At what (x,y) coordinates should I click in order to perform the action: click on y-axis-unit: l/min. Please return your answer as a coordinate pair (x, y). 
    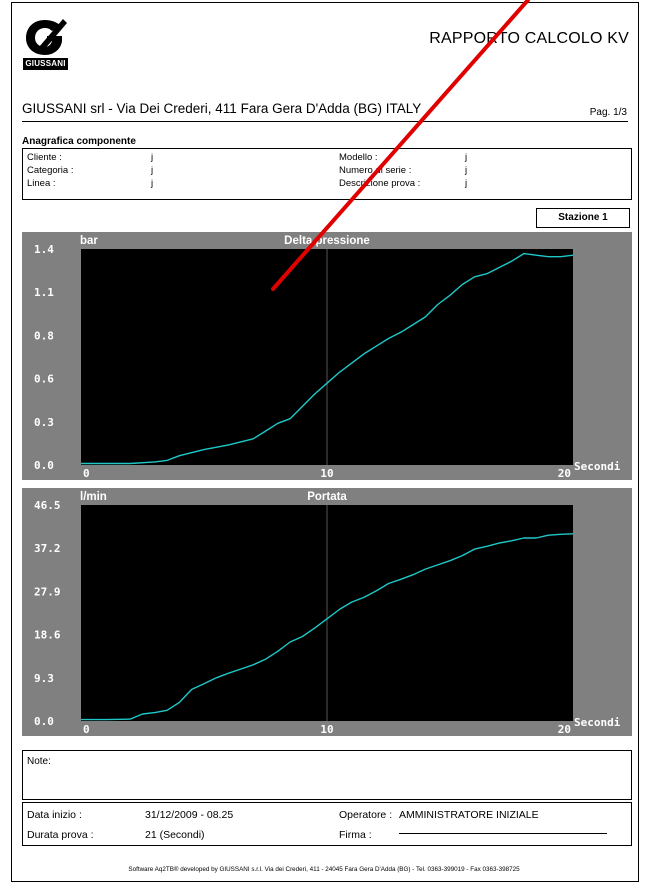
    Looking at the image, I should click on (93, 497).